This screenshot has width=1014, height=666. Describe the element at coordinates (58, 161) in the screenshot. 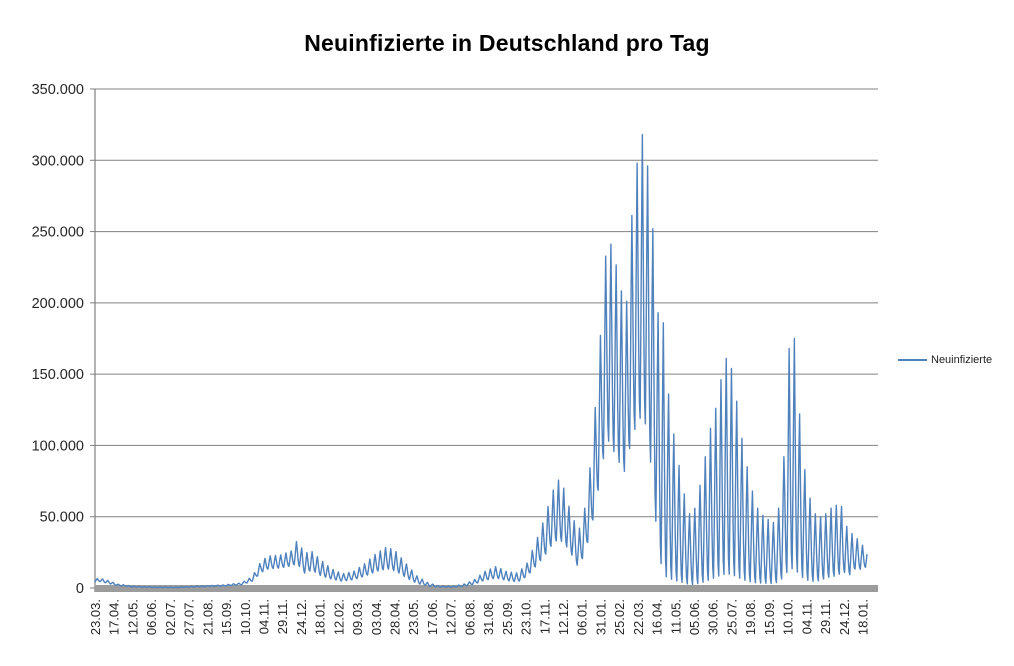

I see `y-tick-label: 300.000` at that location.